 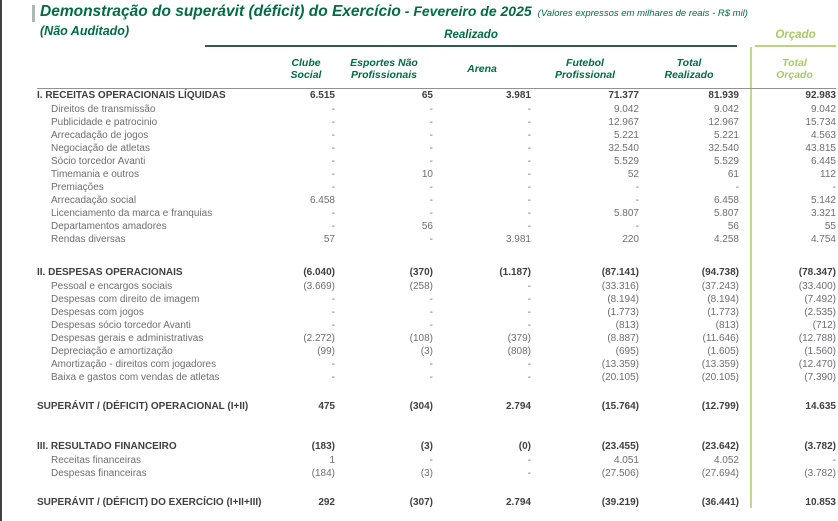 What do you see at coordinates (623, 95) in the screenshot?
I see `value-cell: 71.377` at bounding box center [623, 95].